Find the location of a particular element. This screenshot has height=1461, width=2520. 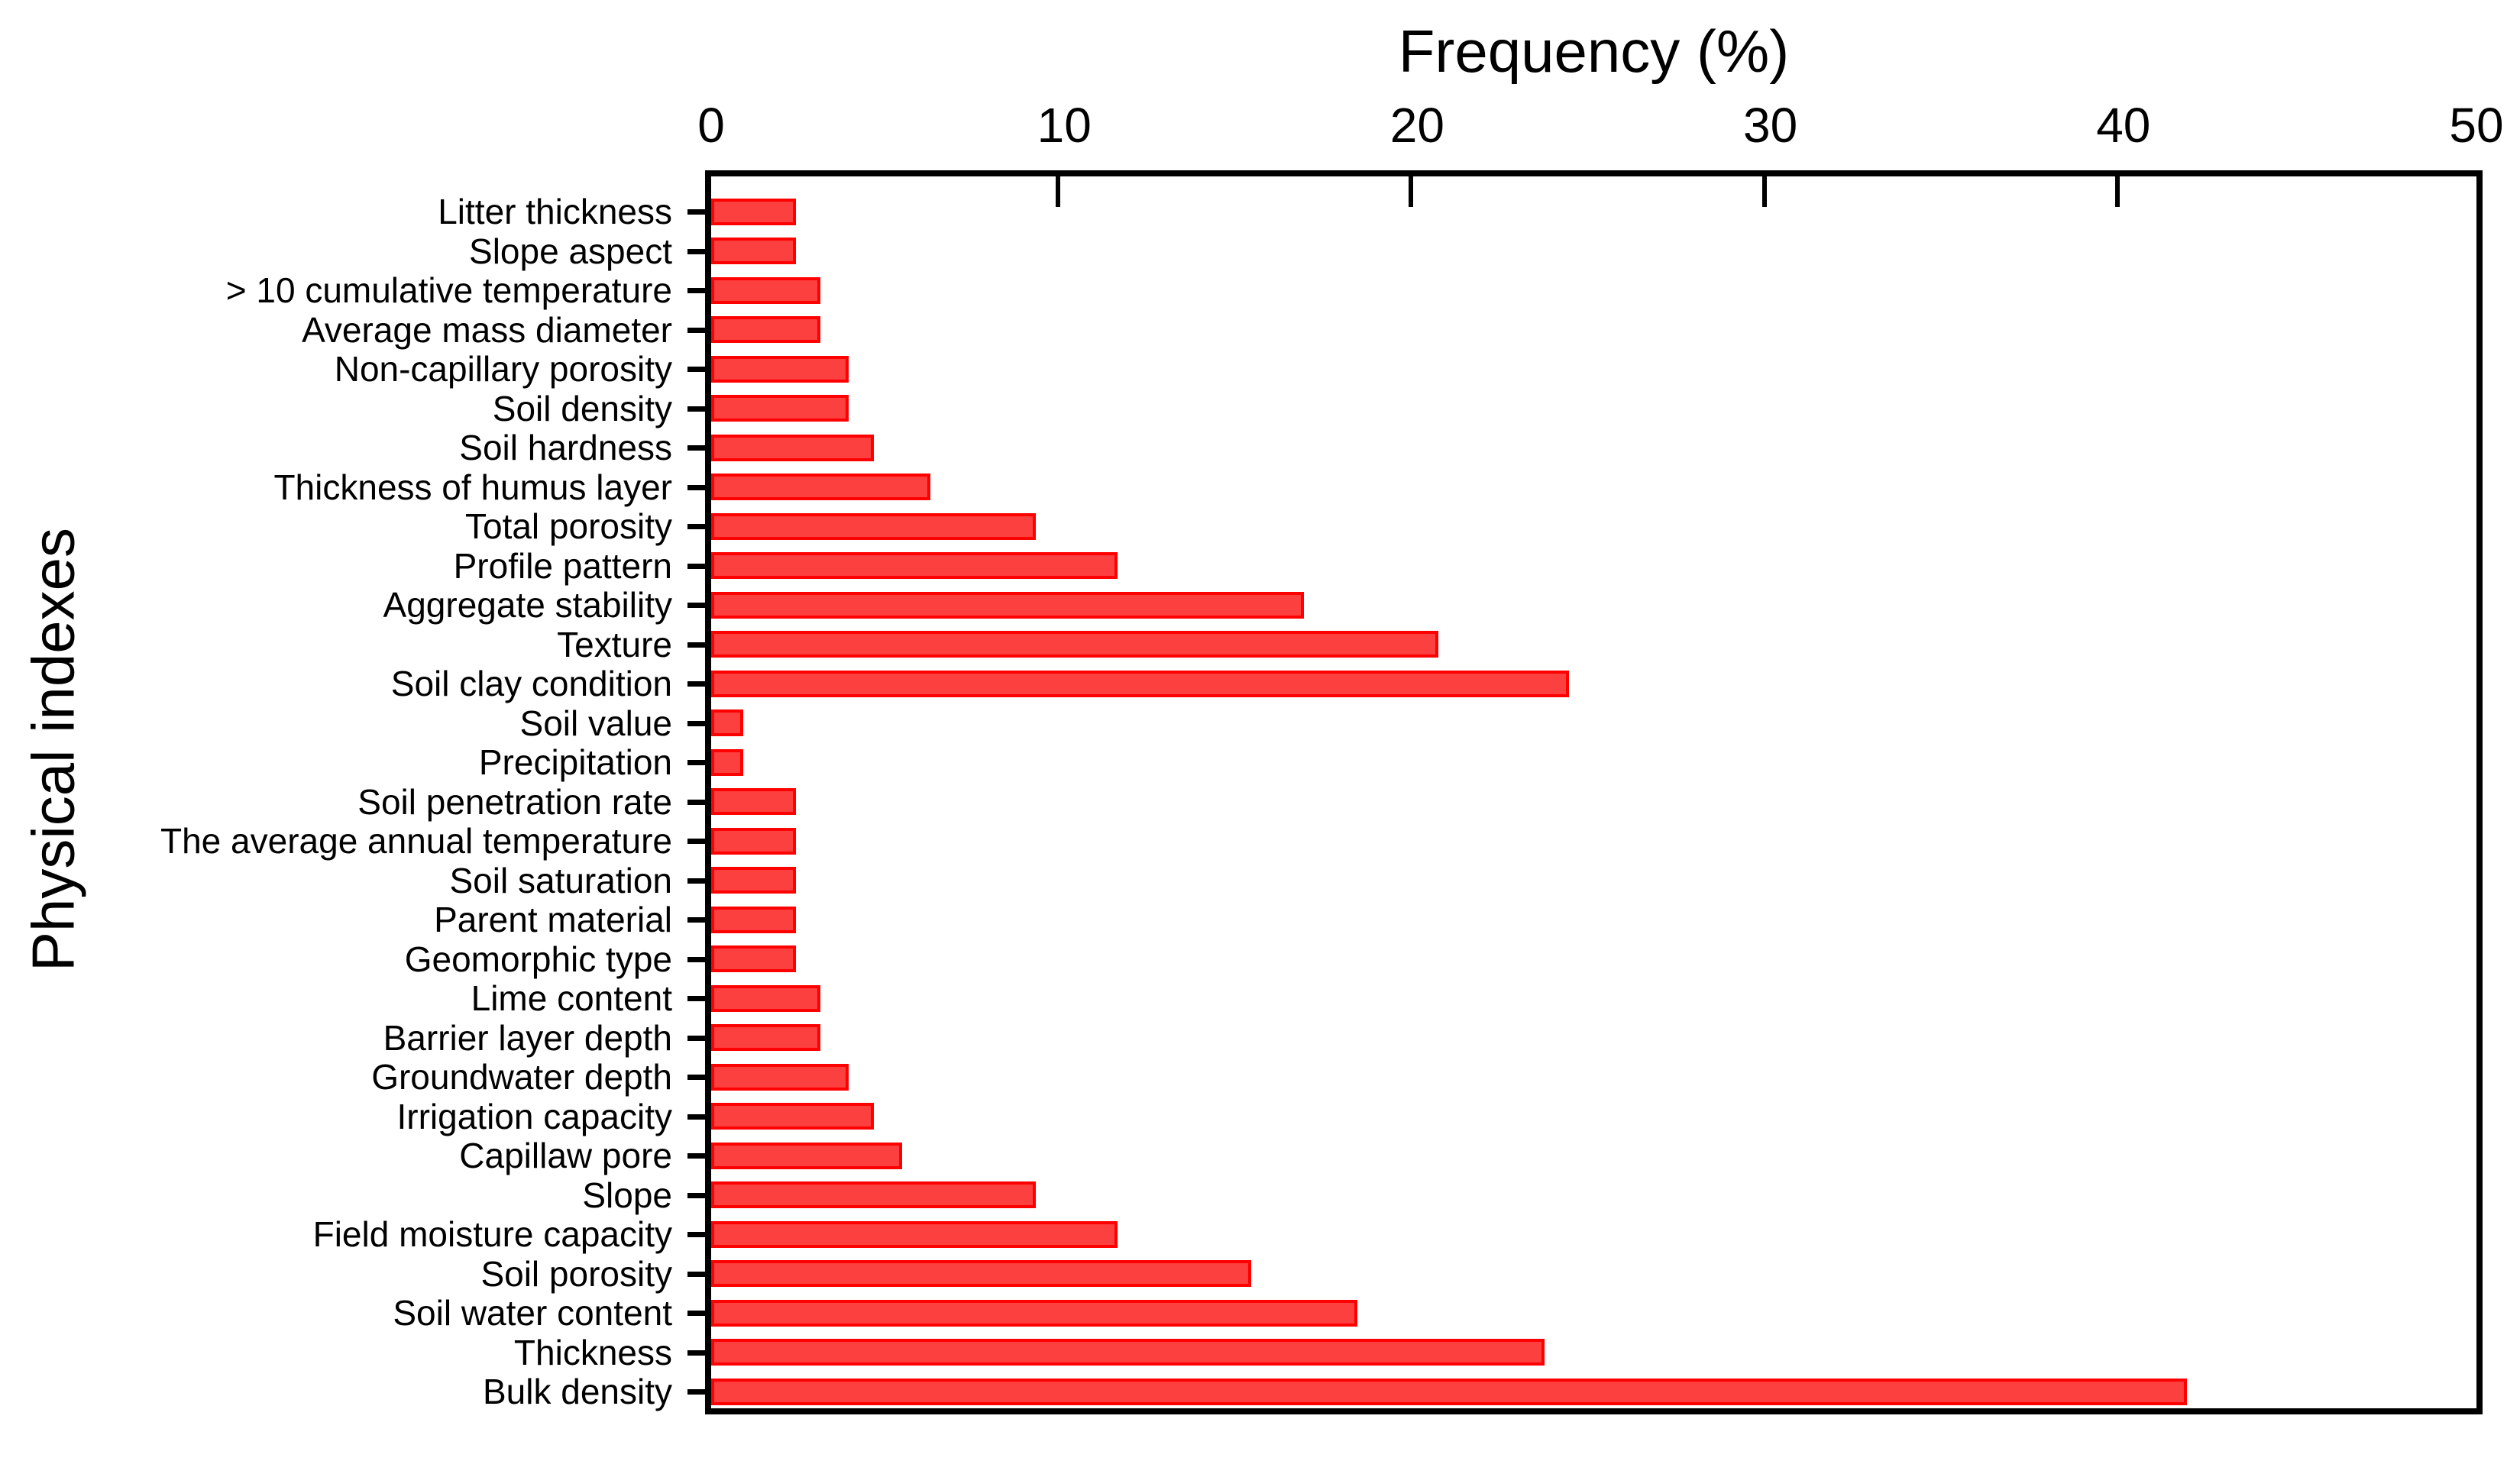

x-tick-label: 20 is located at coordinates (1416, 126).